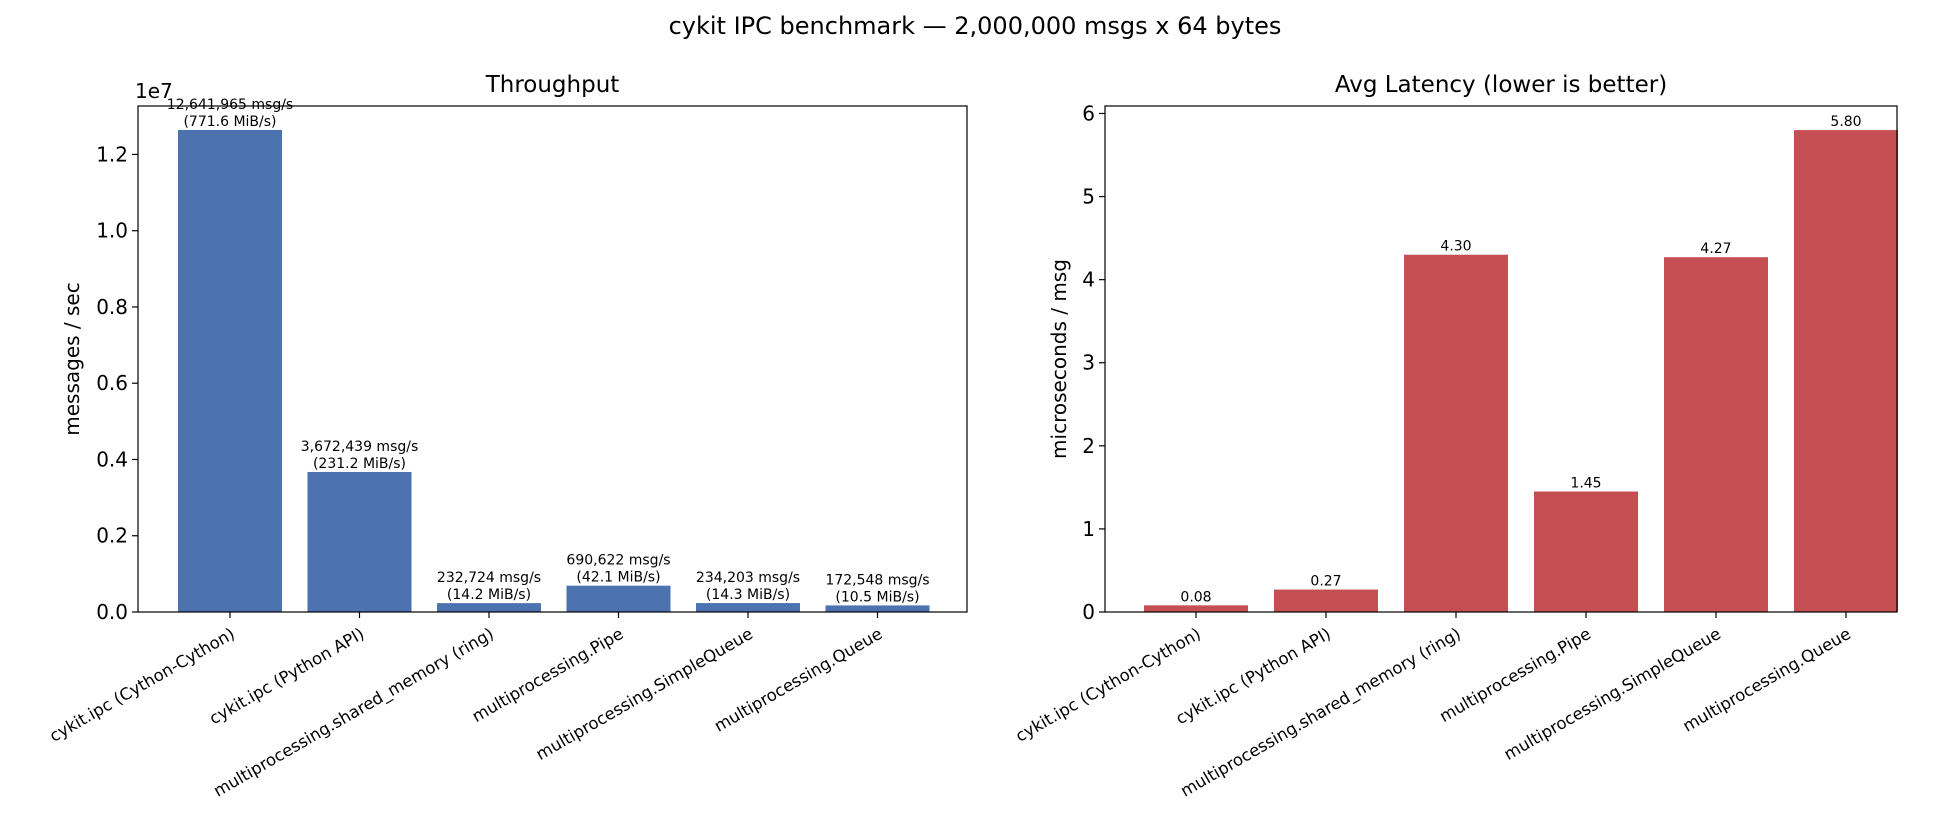 This screenshot has height=825, width=1950. Describe the element at coordinates (1715, 249) in the screenshot. I see `bar-data-label: 4.27` at that location.